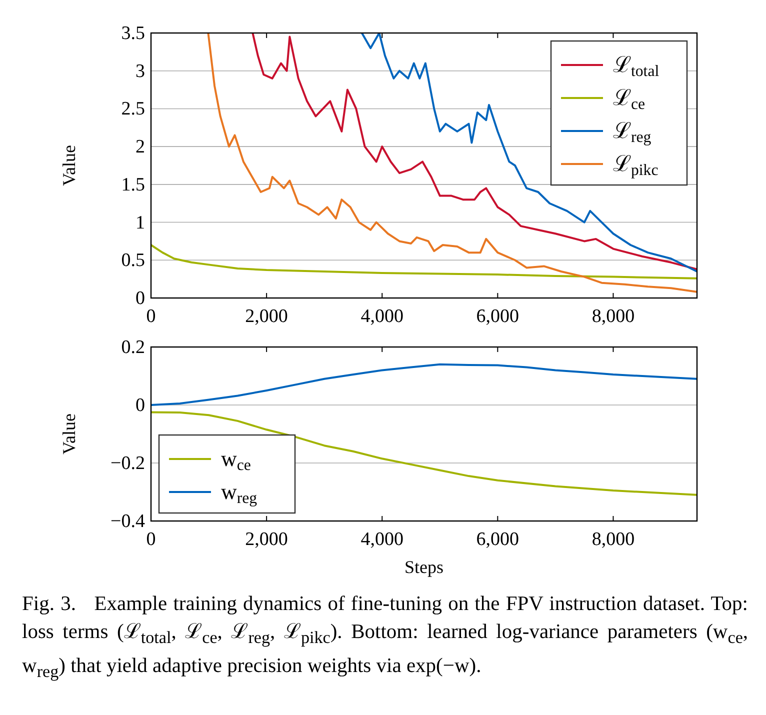 This screenshot has width=766, height=715. What do you see at coordinates (133, 347) in the screenshot?
I see `y-tick-label: 0.2` at bounding box center [133, 347].